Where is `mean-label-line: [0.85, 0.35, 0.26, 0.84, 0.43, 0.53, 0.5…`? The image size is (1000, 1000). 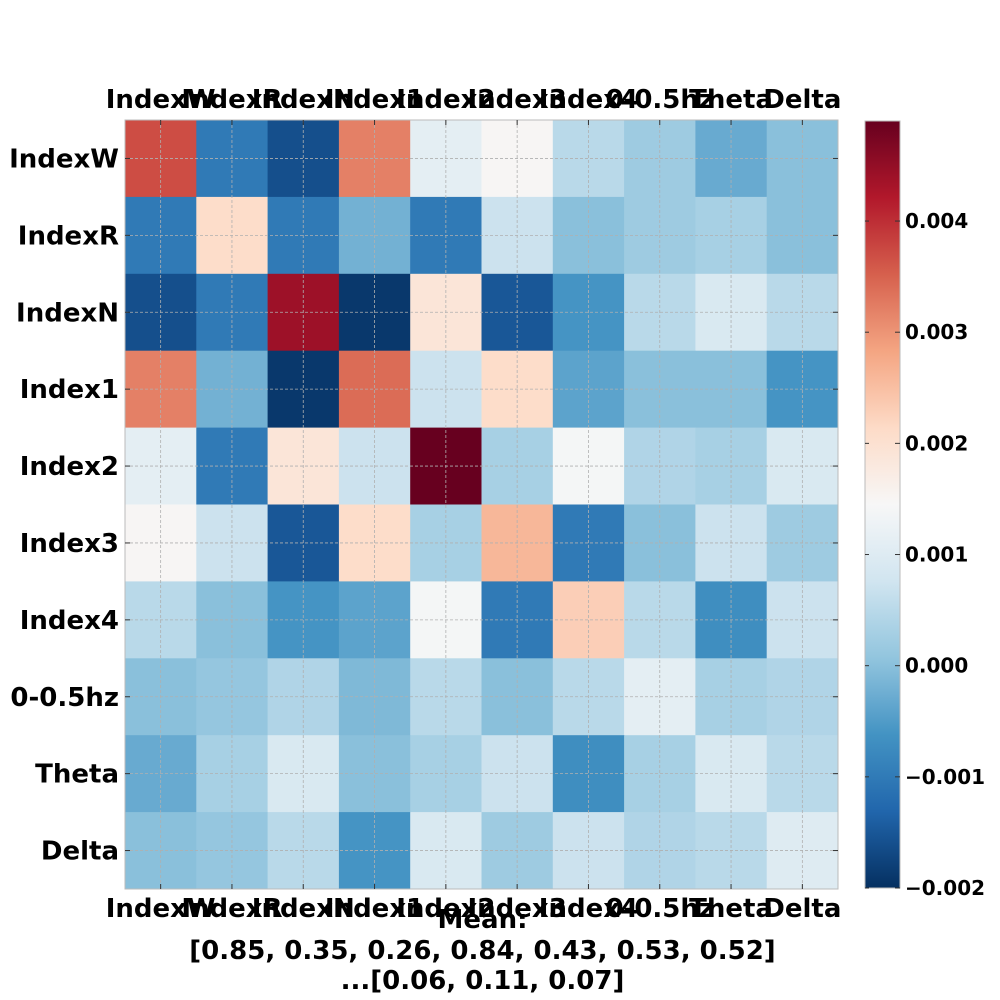 mean-label-line: [0.85, 0.35, 0.26, 0.84, 0.43, 0.53, 0.5… is located at coordinates (482, 951).